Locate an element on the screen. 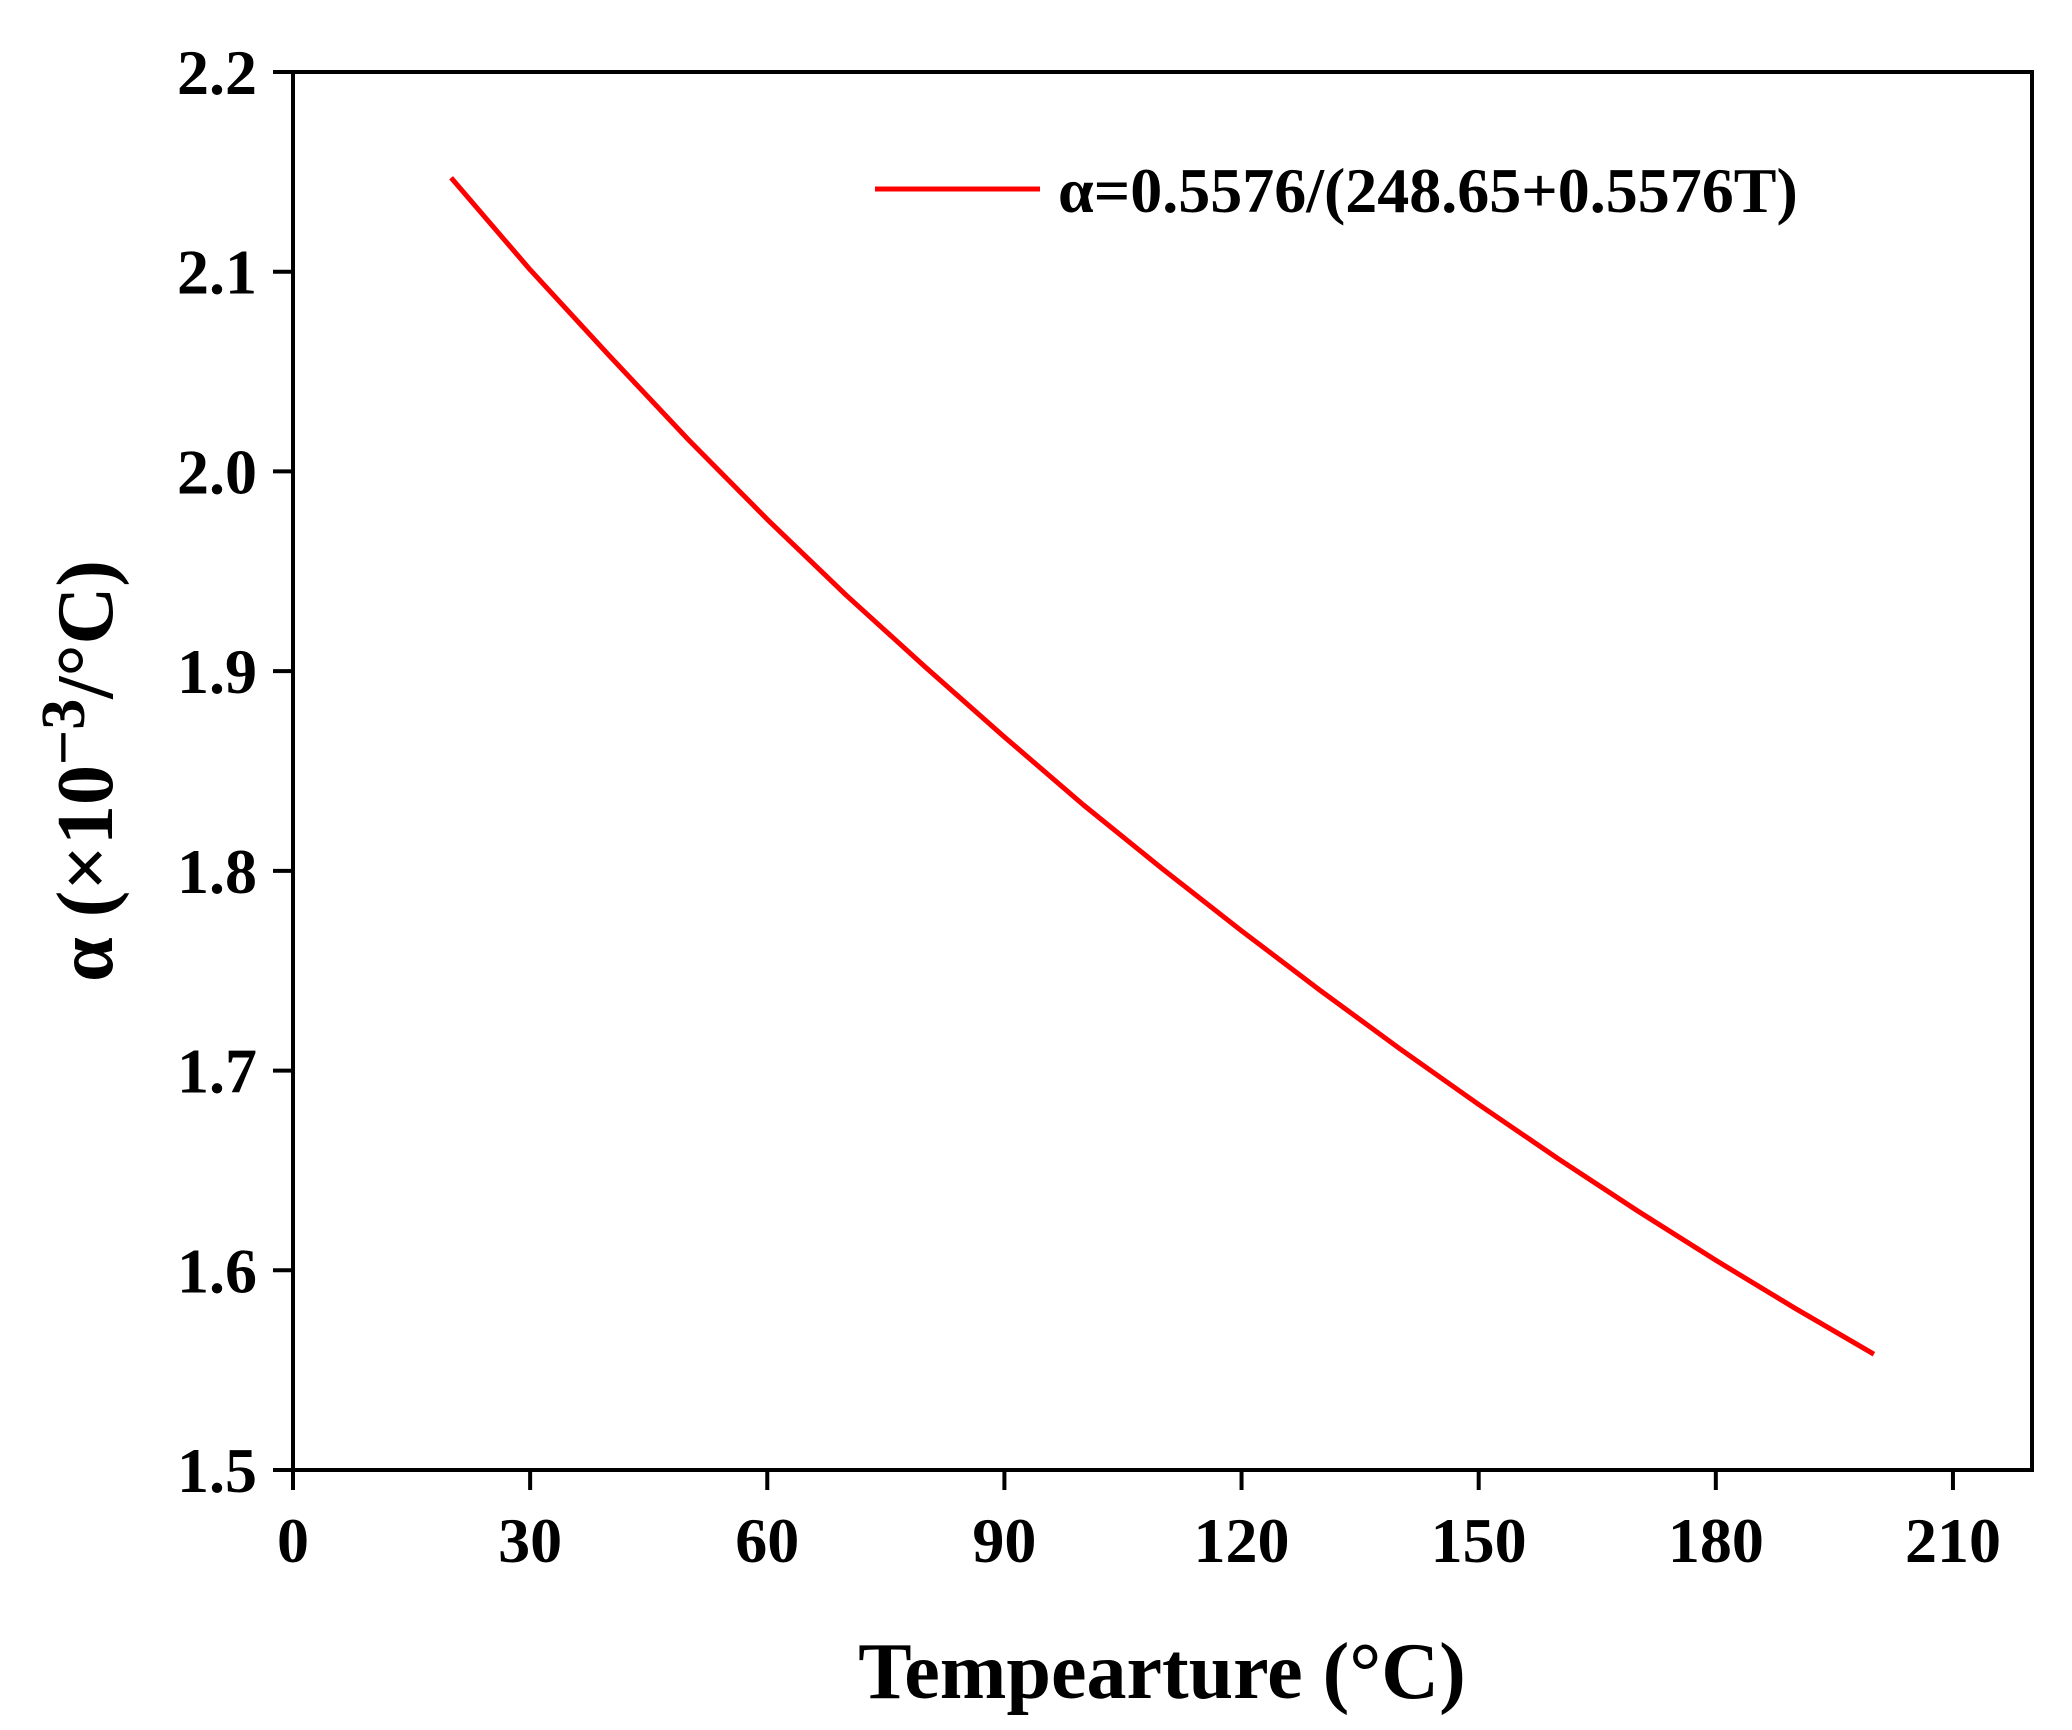 The height and width of the screenshot is (1730, 2072). y-tick-label: 1.8 is located at coordinates (217, 871).